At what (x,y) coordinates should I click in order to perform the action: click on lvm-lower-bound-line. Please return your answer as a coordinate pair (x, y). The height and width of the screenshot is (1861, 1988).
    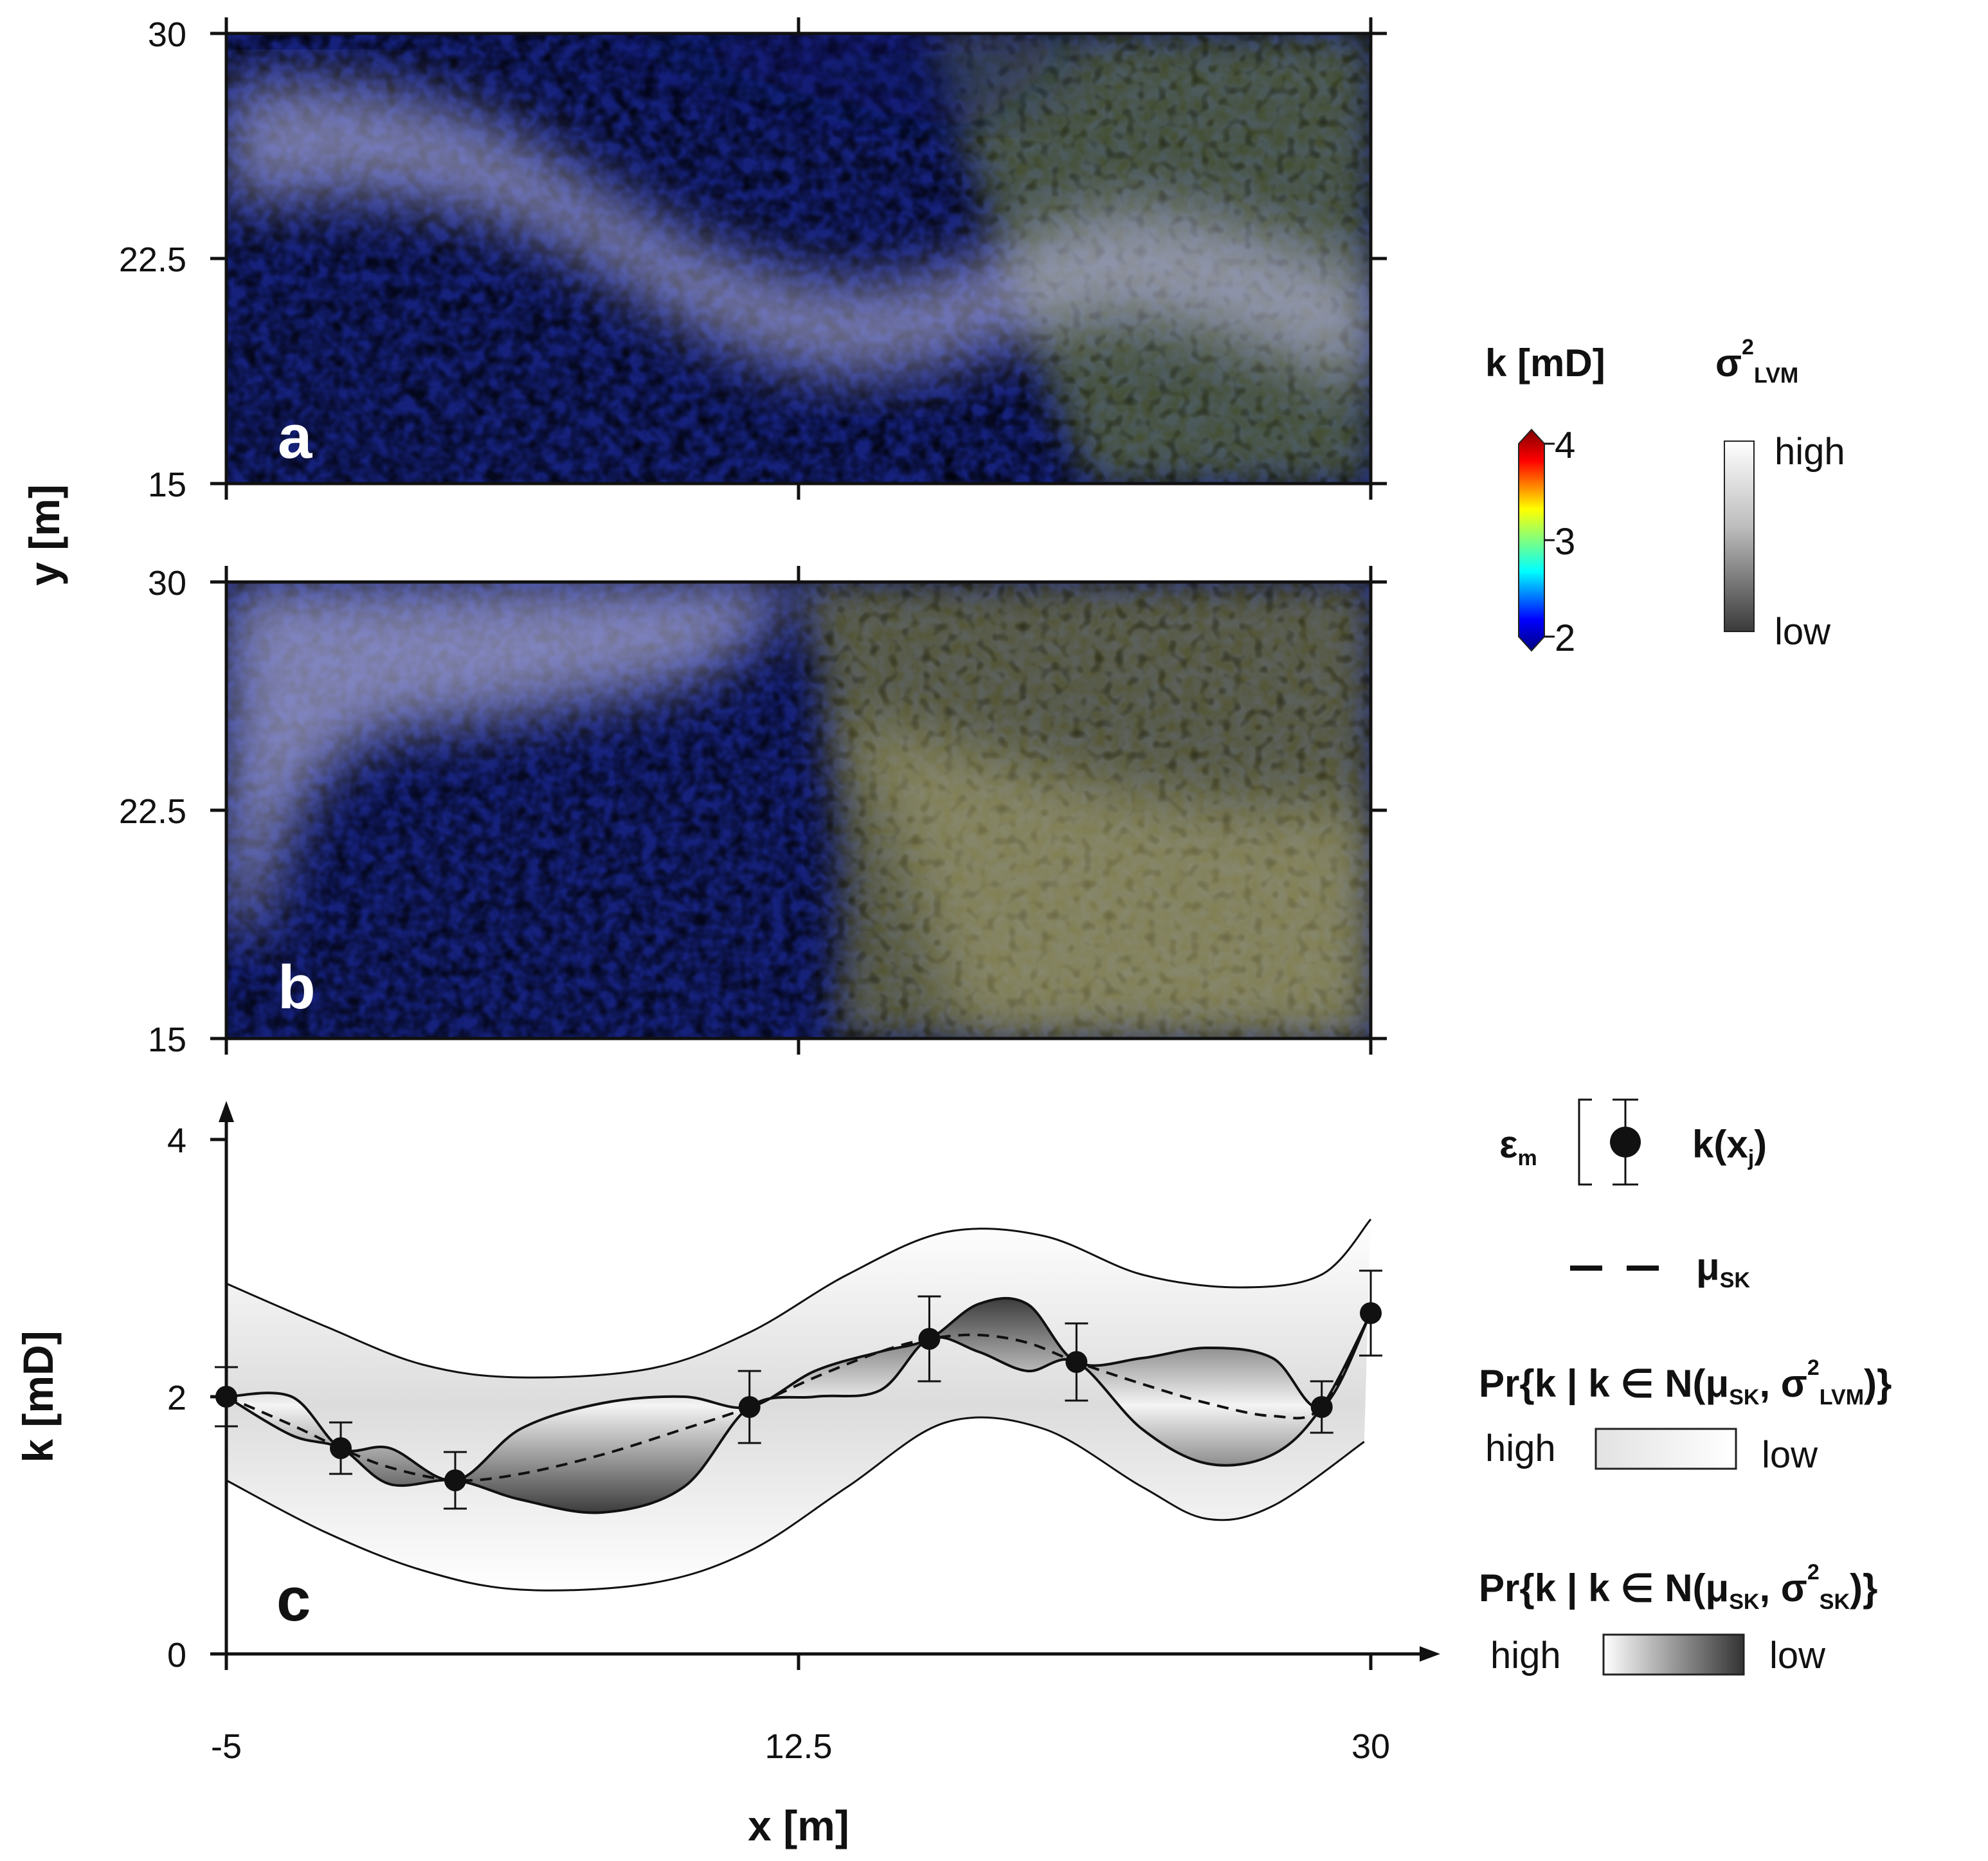
    Looking at the image, I should click on (796, 1504).